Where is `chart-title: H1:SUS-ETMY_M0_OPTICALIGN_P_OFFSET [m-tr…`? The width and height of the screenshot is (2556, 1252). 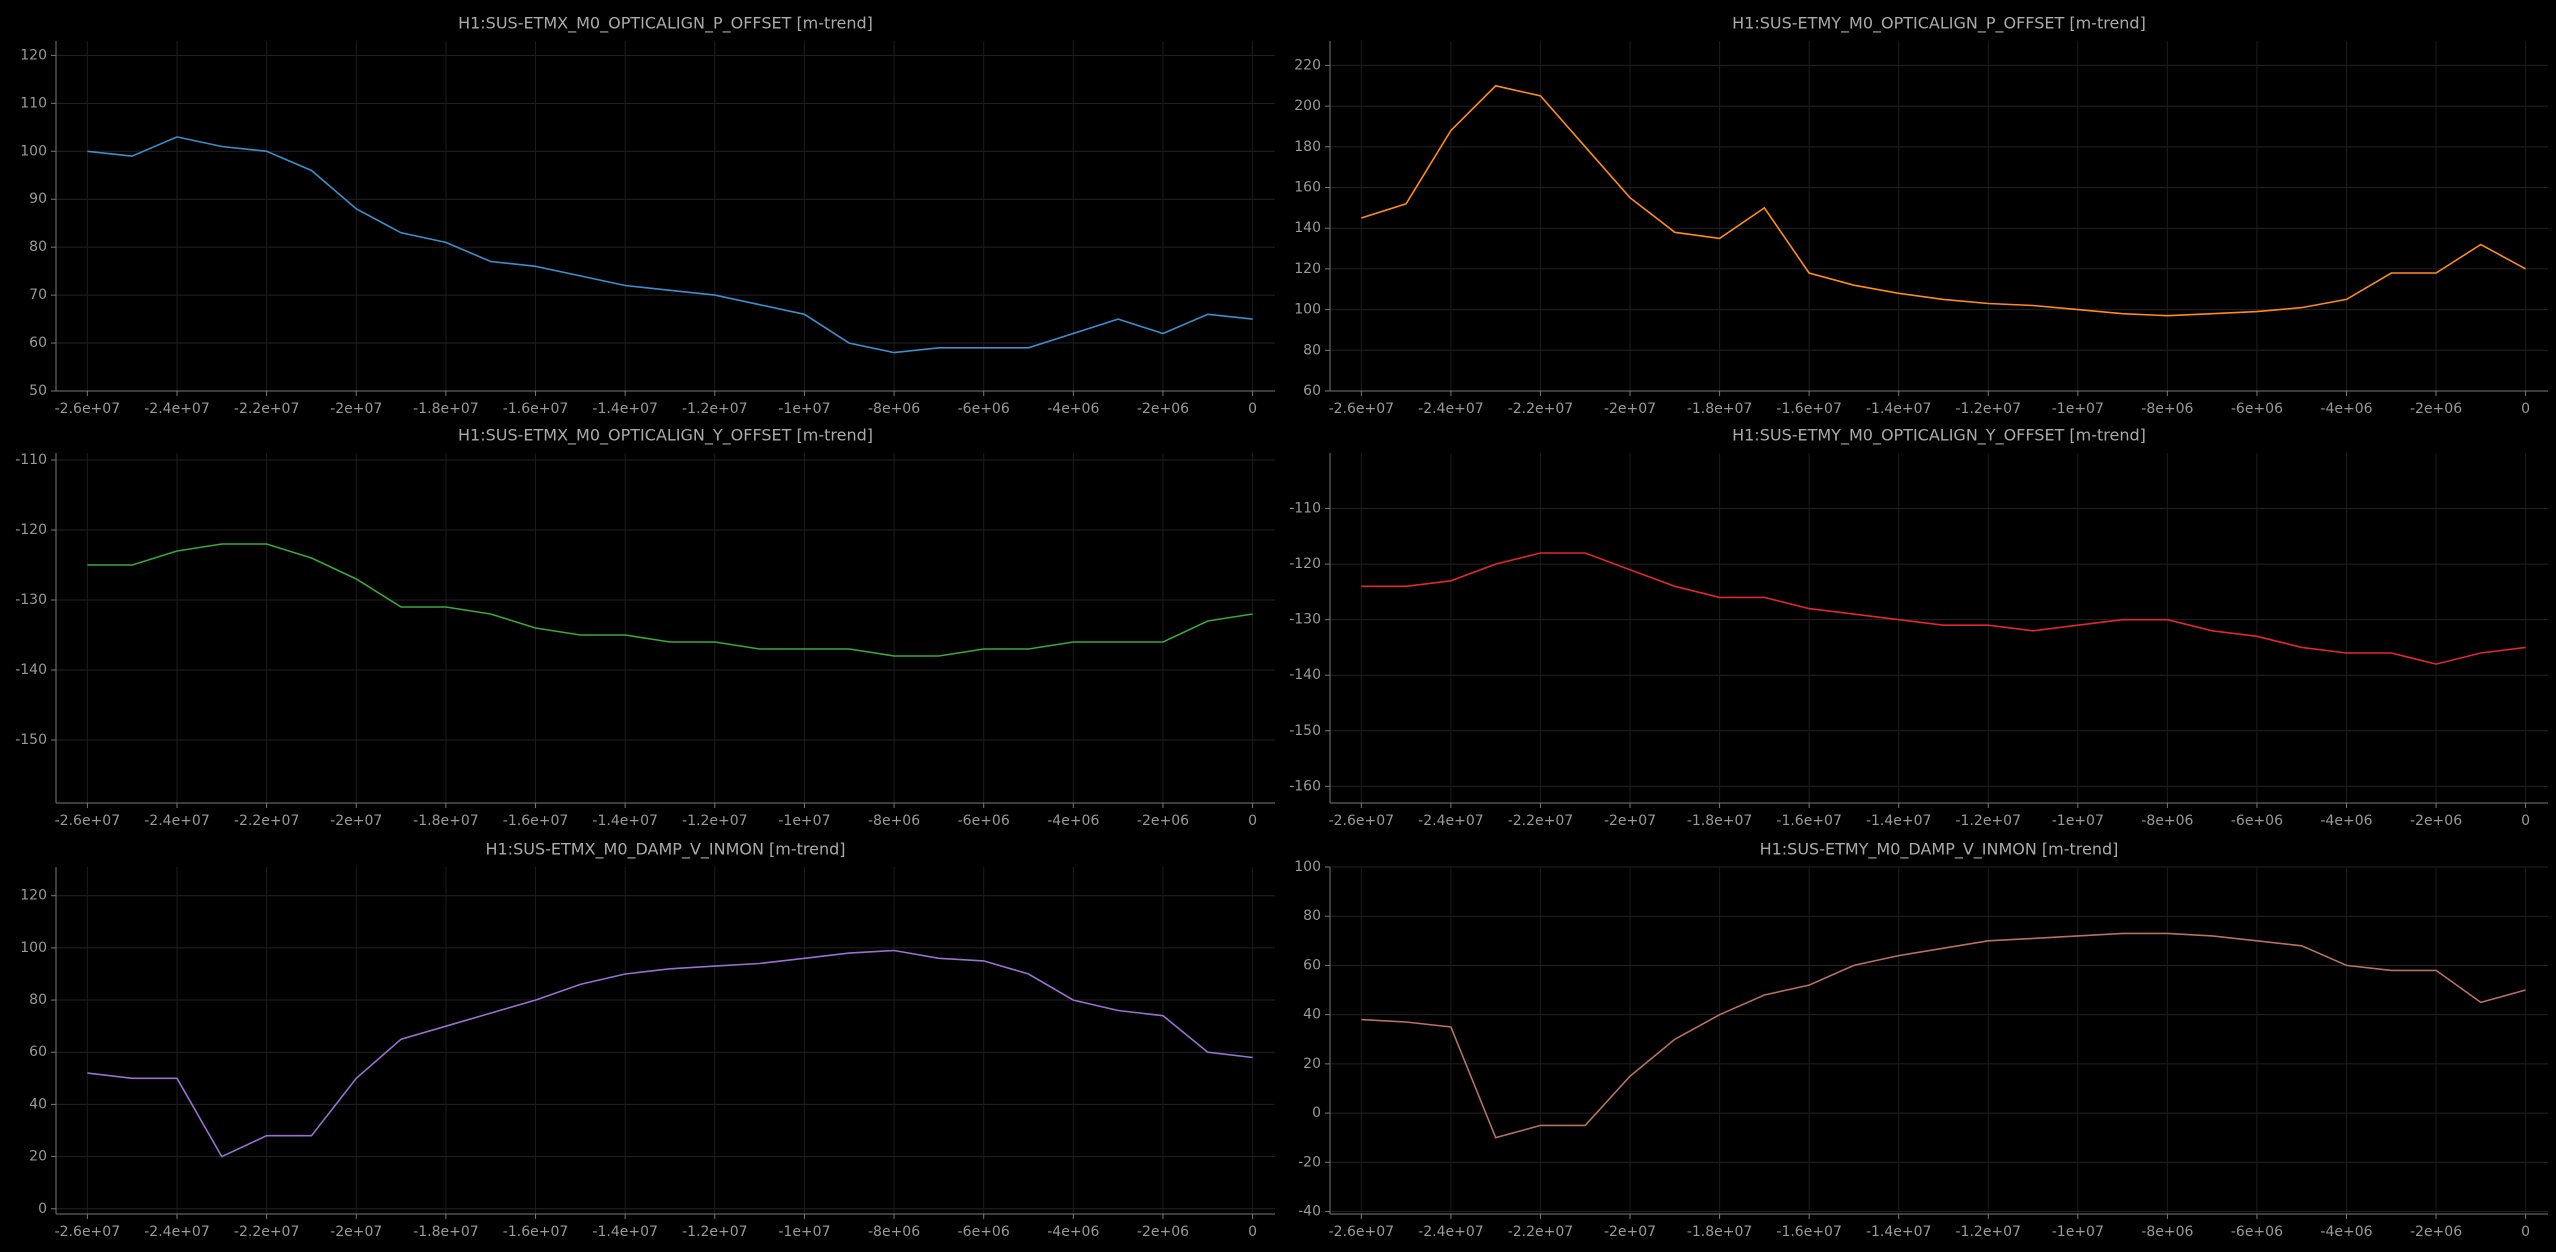
chart-title: H1:SUS-ETMY_M0_OPTICALIGN_P_OFFSET [m-tr… is located at coordinates (1939, 24).